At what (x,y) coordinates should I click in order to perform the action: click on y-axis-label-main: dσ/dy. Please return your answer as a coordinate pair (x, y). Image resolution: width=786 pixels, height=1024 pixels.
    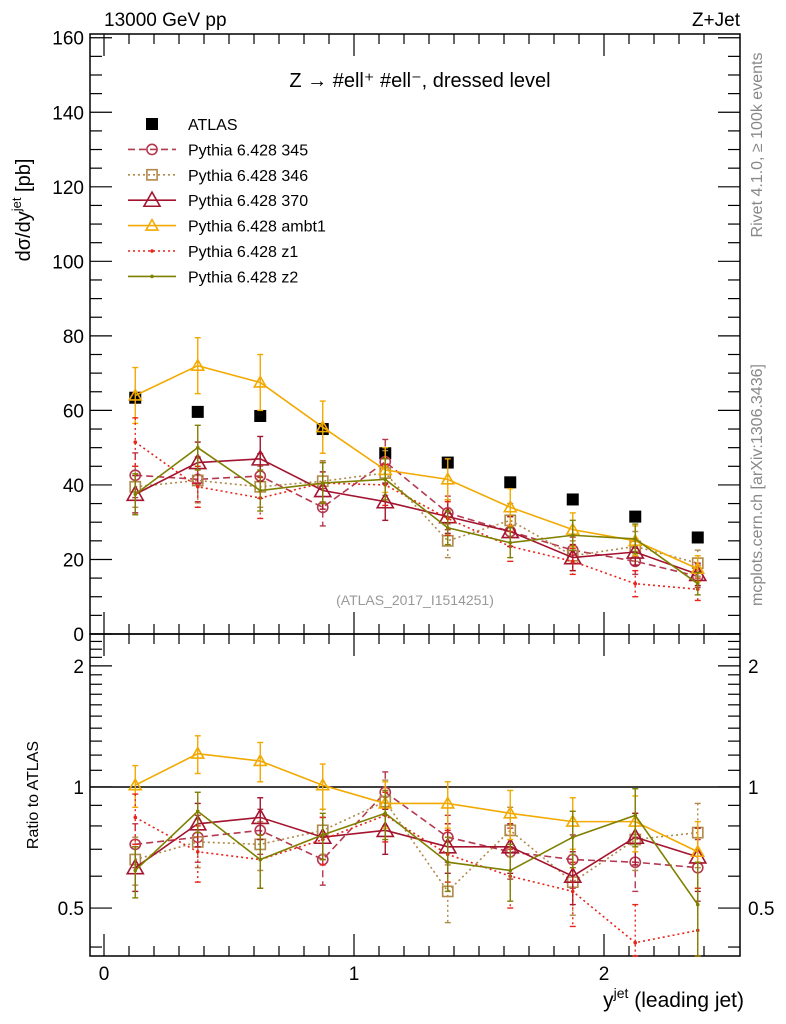
    Looking at the image, I should click on (24, 236).